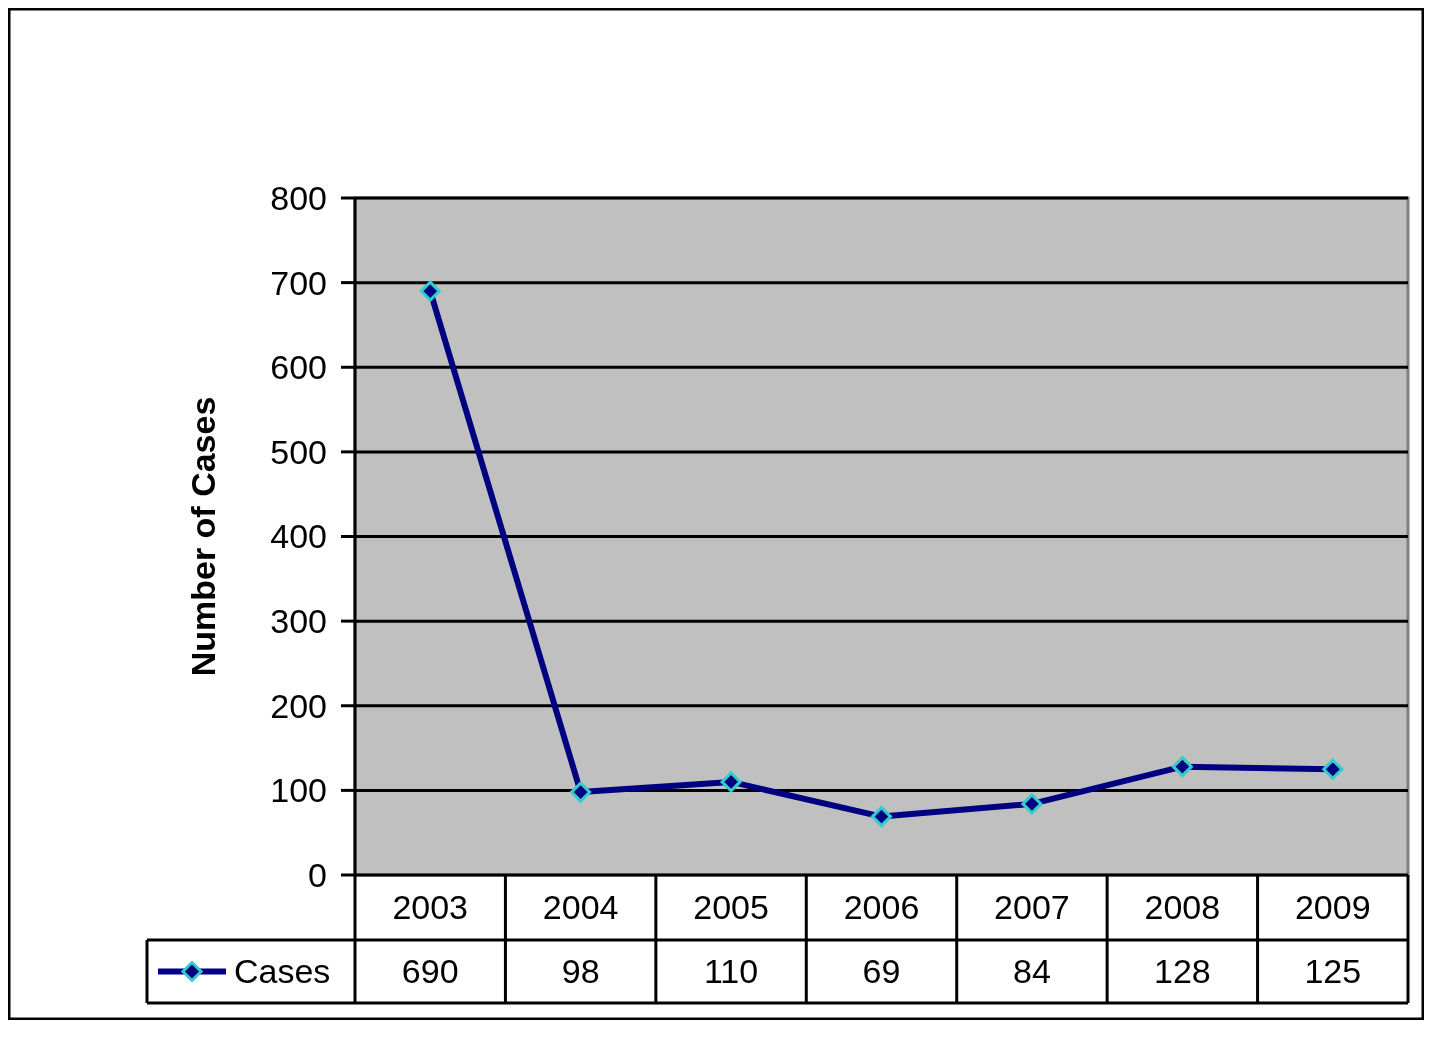 The height and width of the screenshot is (1040, 1448). What do you see at coordinates (1032, 907) in the screenshot?
I see `x-tick-label: 2007` at bounding box center [1032, 907].